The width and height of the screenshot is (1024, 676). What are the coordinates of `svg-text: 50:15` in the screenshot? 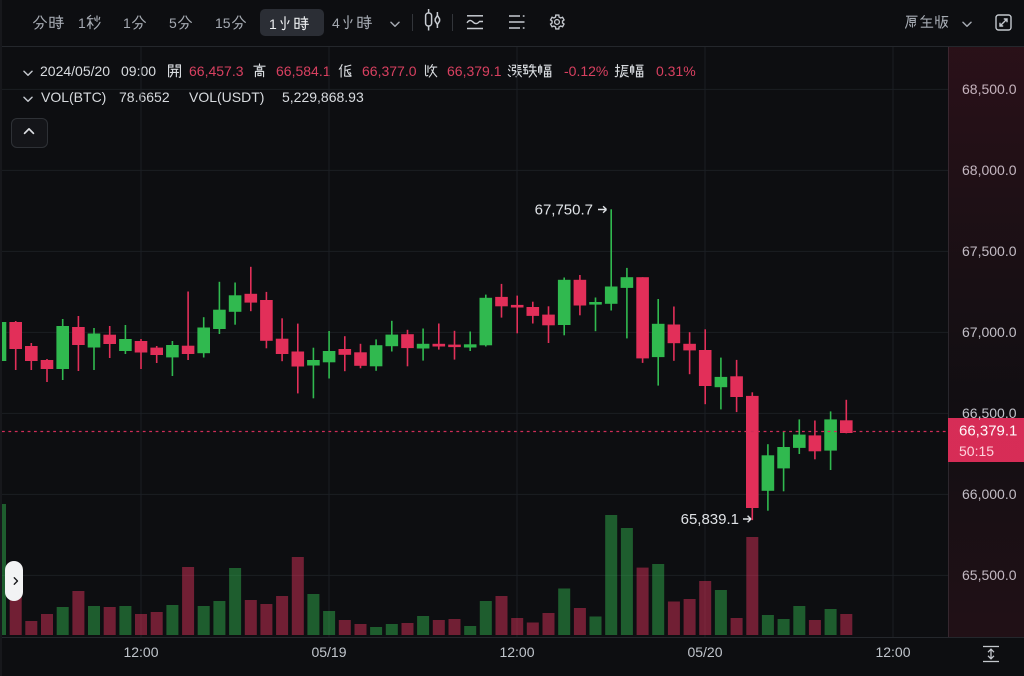 It's located at (976, 451).